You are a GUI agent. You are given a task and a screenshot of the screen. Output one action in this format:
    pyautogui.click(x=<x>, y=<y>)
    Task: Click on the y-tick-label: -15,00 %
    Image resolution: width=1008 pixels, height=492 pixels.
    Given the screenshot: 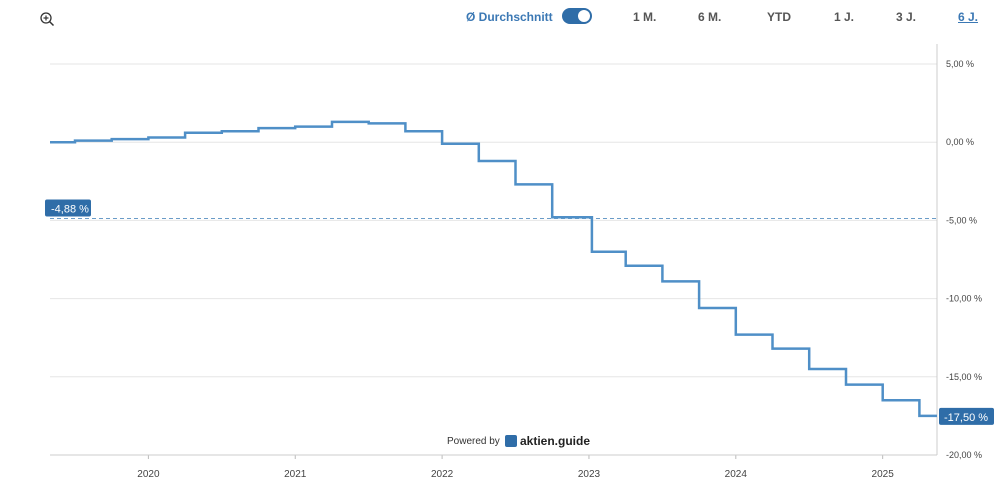 What is the action you would take?
    pyautogui.click(x=964, y=377)
    